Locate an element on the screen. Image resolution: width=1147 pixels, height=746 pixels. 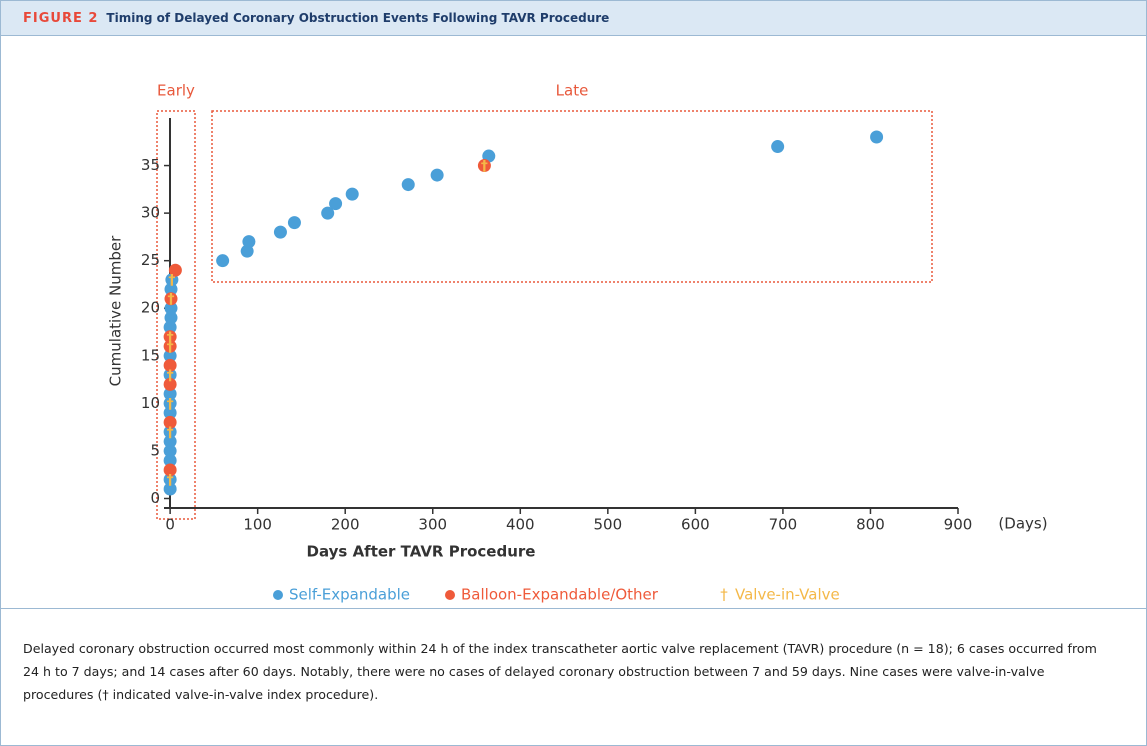
x-tick-label: 300 is located at coordinates (432, 525).